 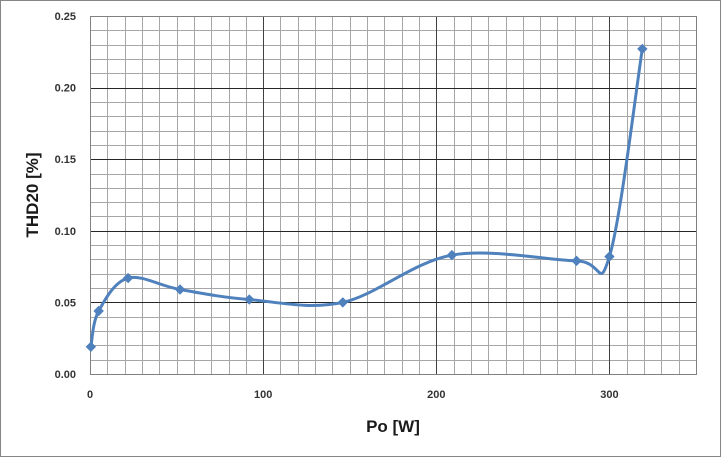 I want to click on y-axis-title: THD20 [%], so click(x=32, y=194).